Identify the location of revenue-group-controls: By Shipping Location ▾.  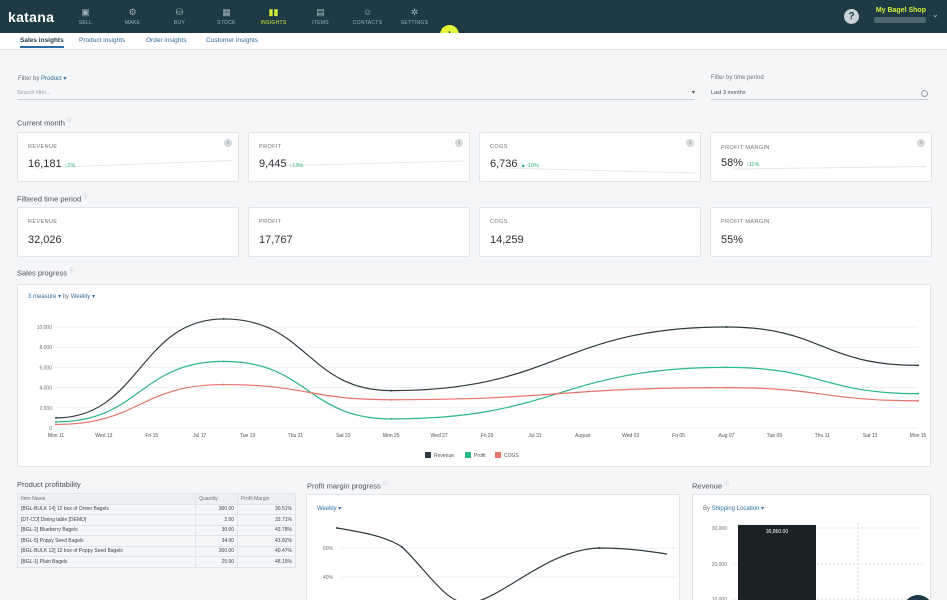
(733, 508).